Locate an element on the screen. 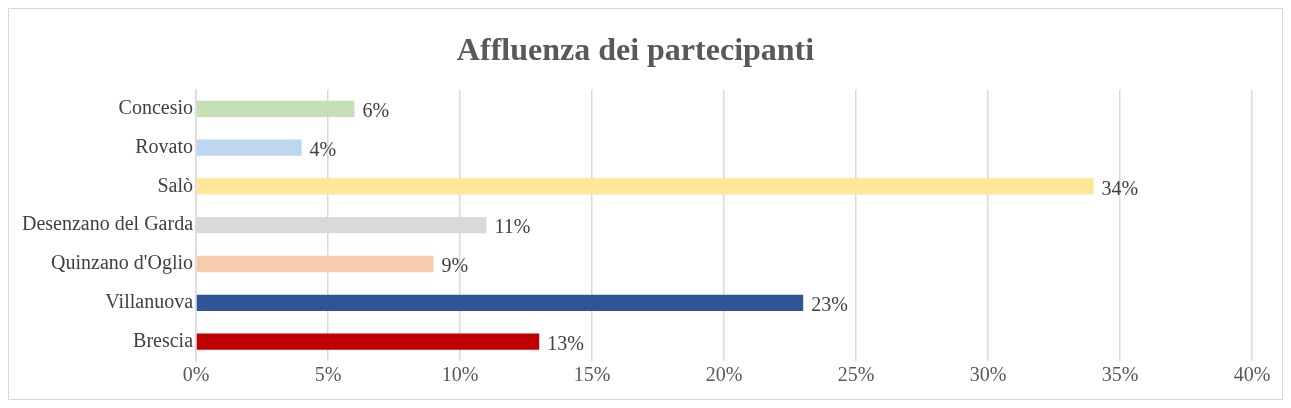 This screenshot has height=408, width=1291. x-tick-label: 40% is located at coordinates (1252, 374).